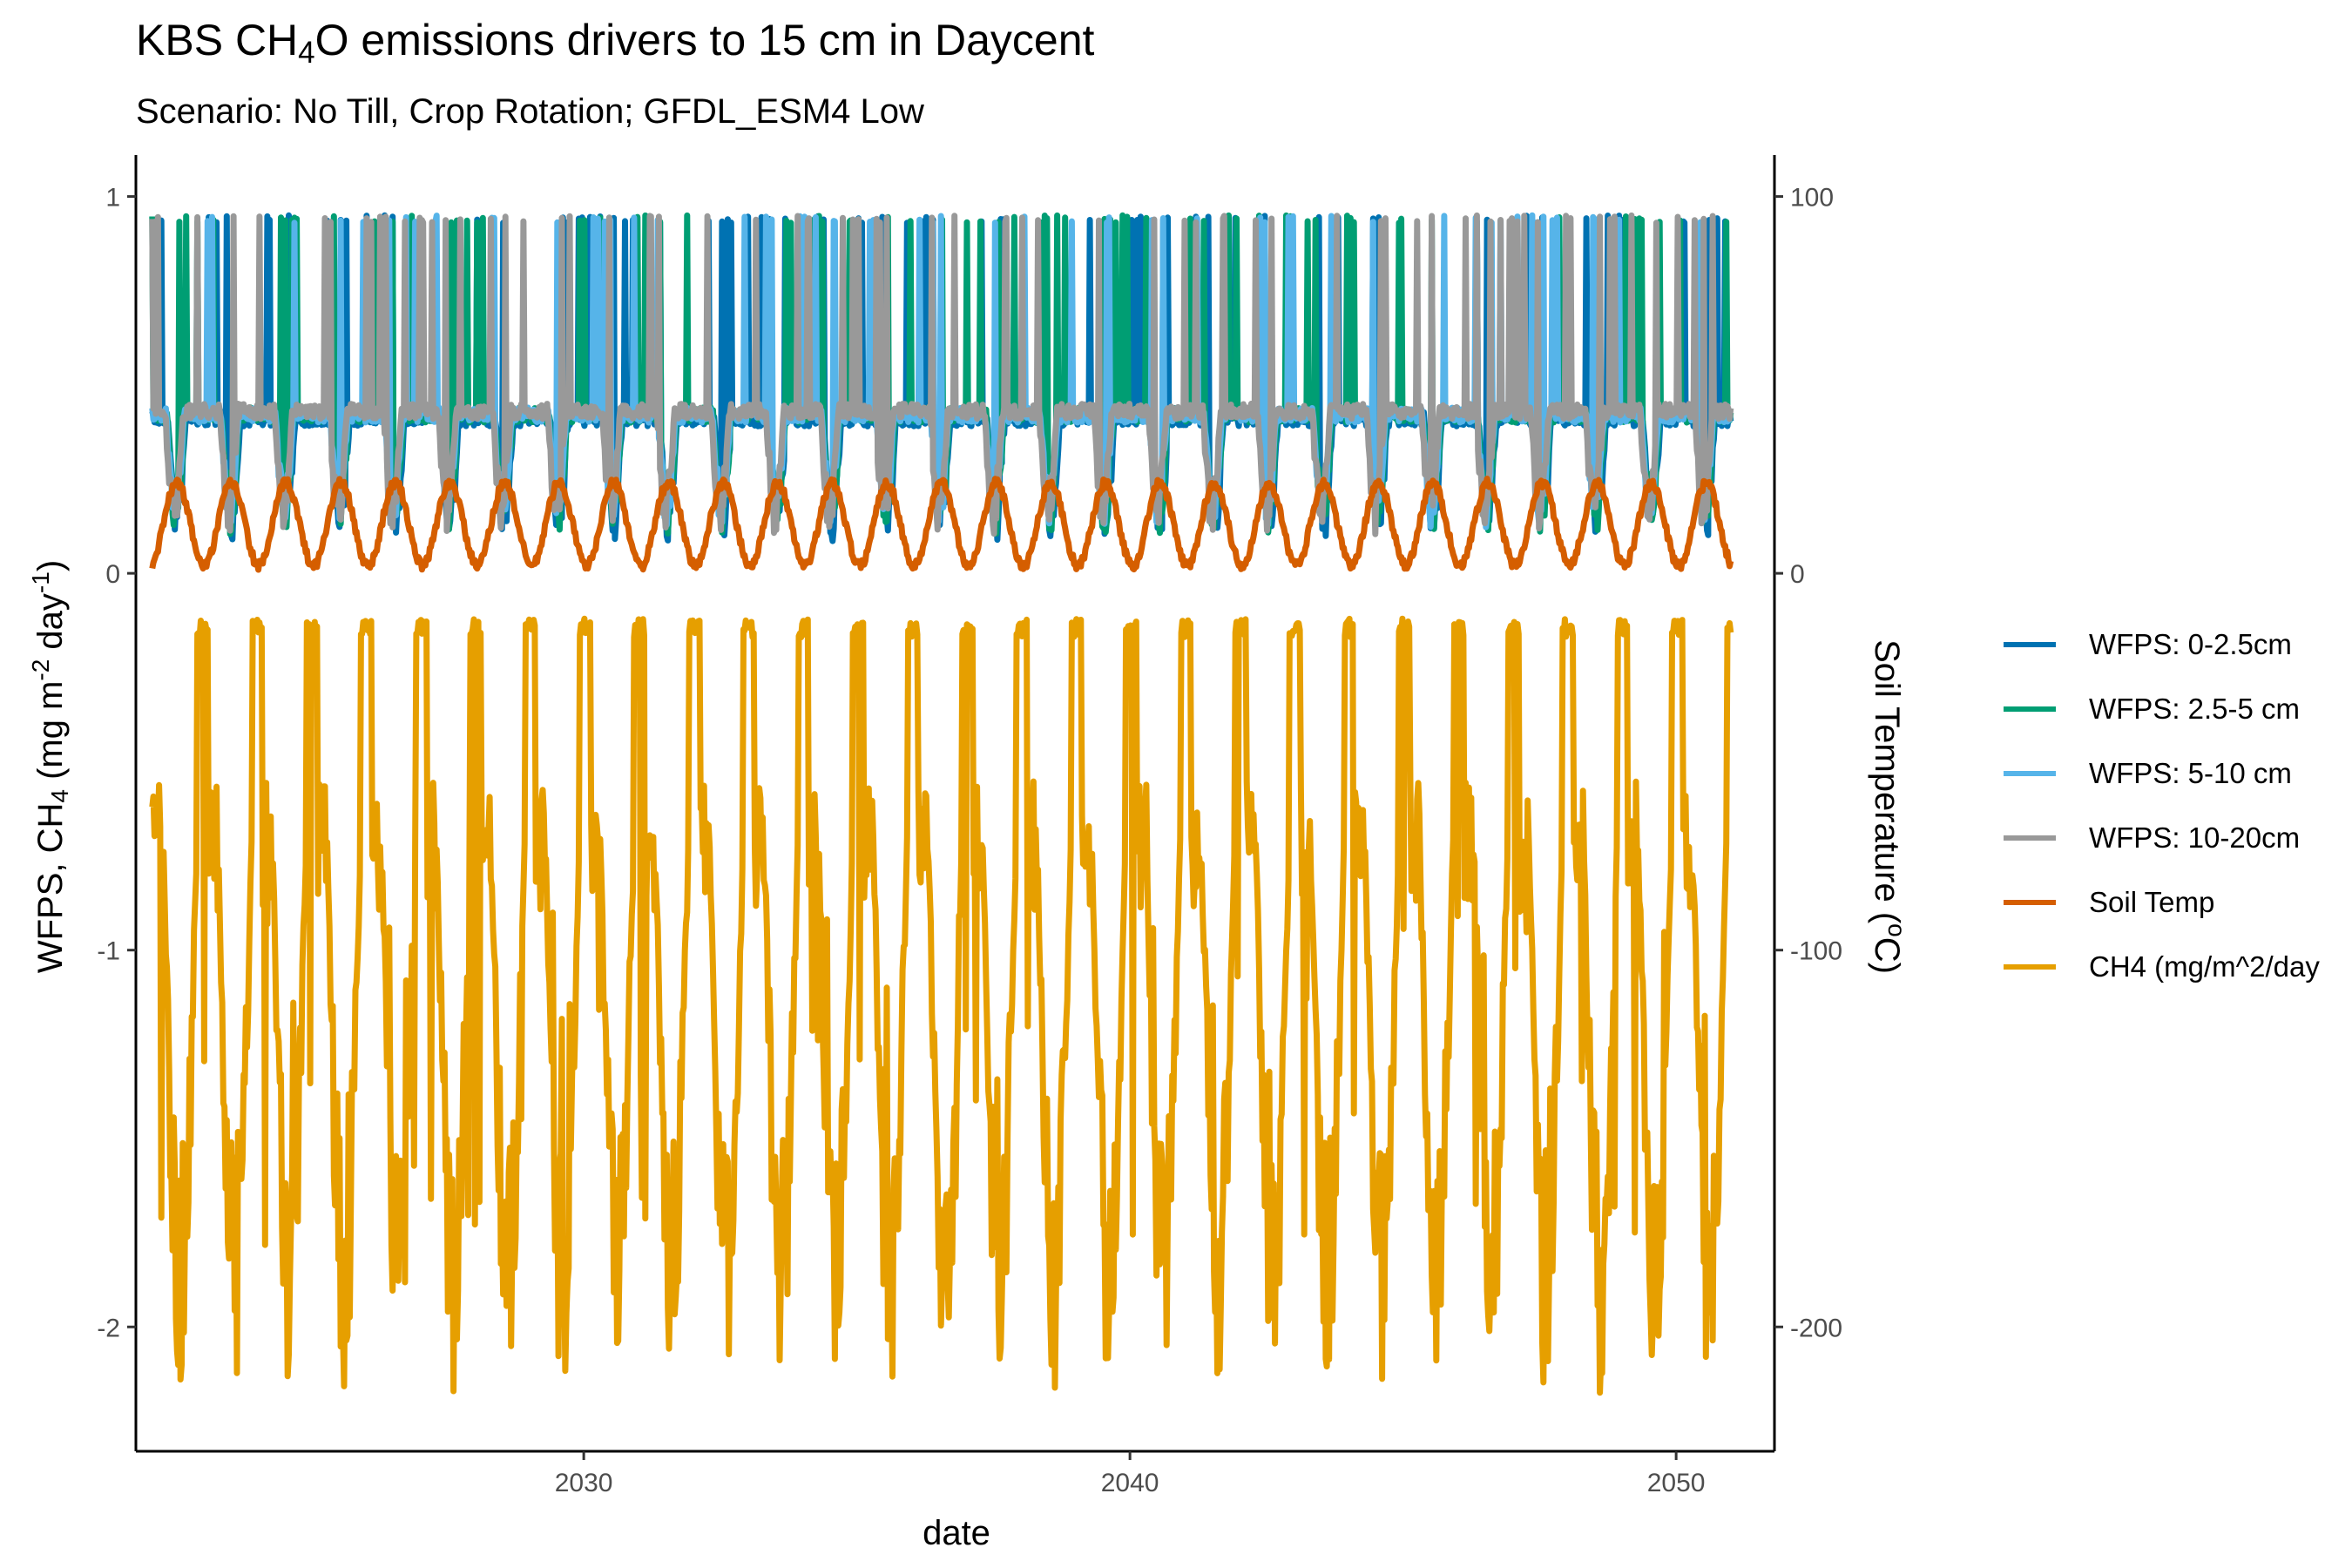 The image size is (2352, 1568). I want to click on y-axis-right-label: Soil Temperature (oC), so click(1889, 806).